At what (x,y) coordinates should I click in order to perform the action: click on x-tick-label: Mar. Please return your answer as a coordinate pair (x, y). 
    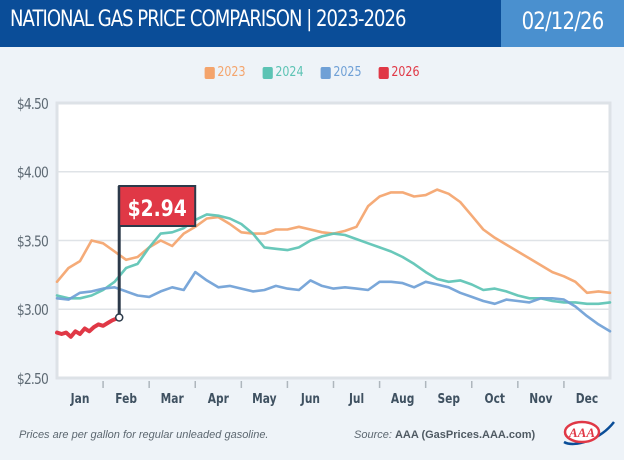
    Looking at the image, I should click on (172, 398).